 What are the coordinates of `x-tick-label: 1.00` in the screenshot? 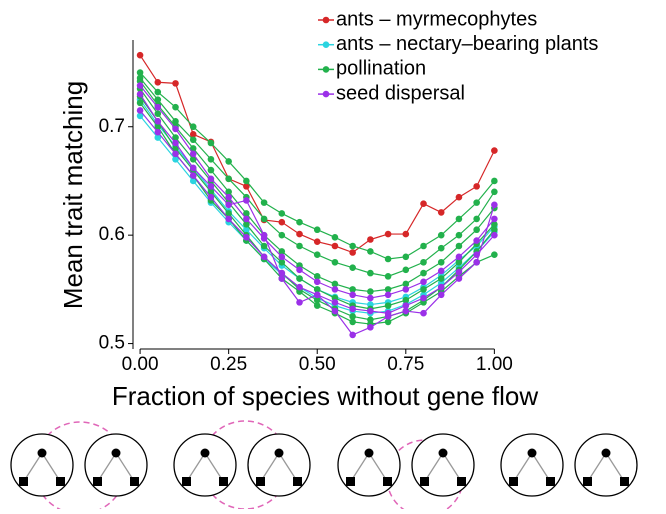 It's located at (494, 364).